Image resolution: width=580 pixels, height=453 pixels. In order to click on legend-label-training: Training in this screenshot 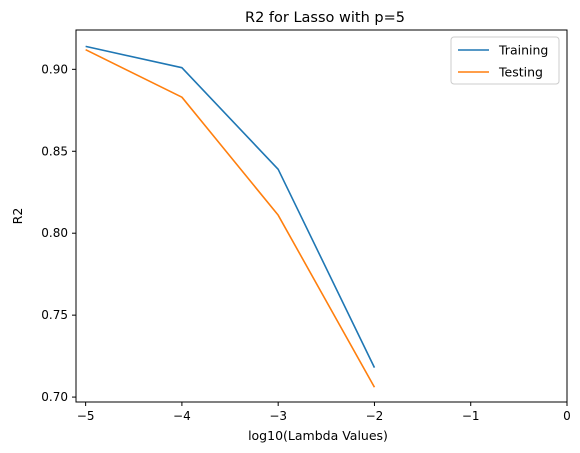, I will do `click(523, 50)`.